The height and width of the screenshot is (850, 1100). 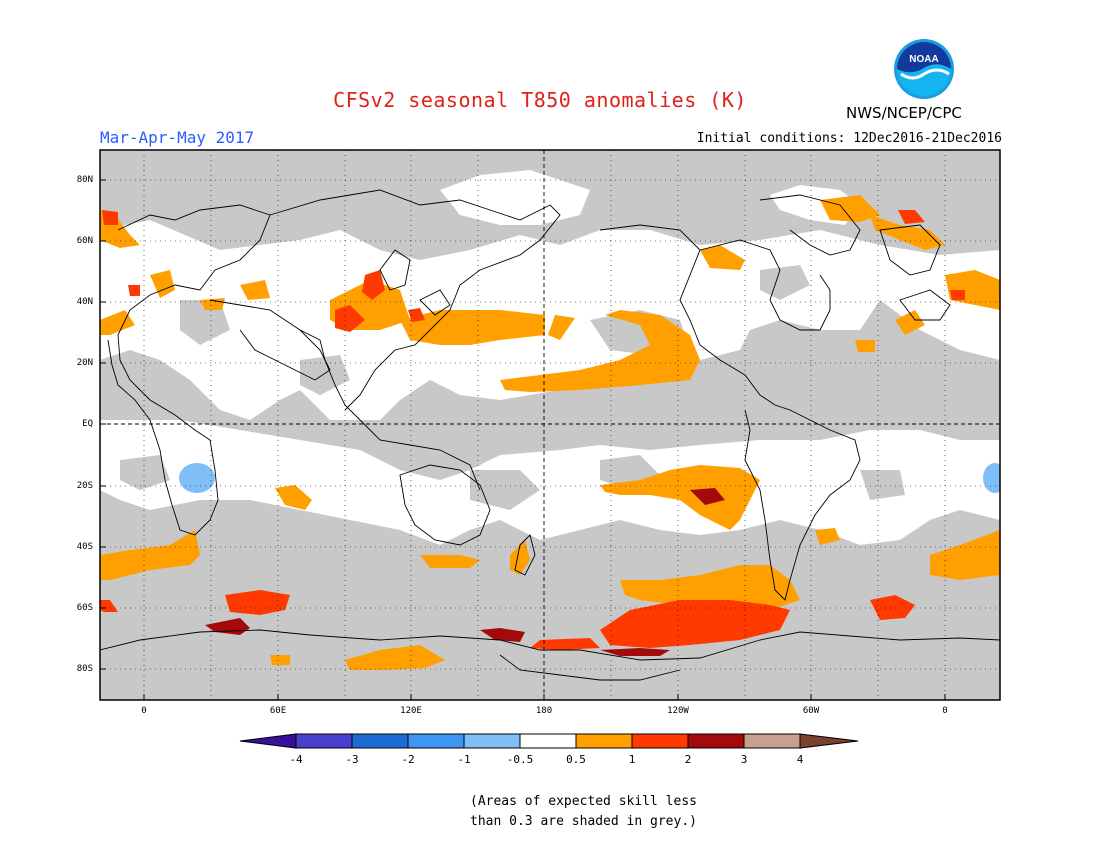 I want to click on colorbar-label: -3, so click(x=352, y=759).